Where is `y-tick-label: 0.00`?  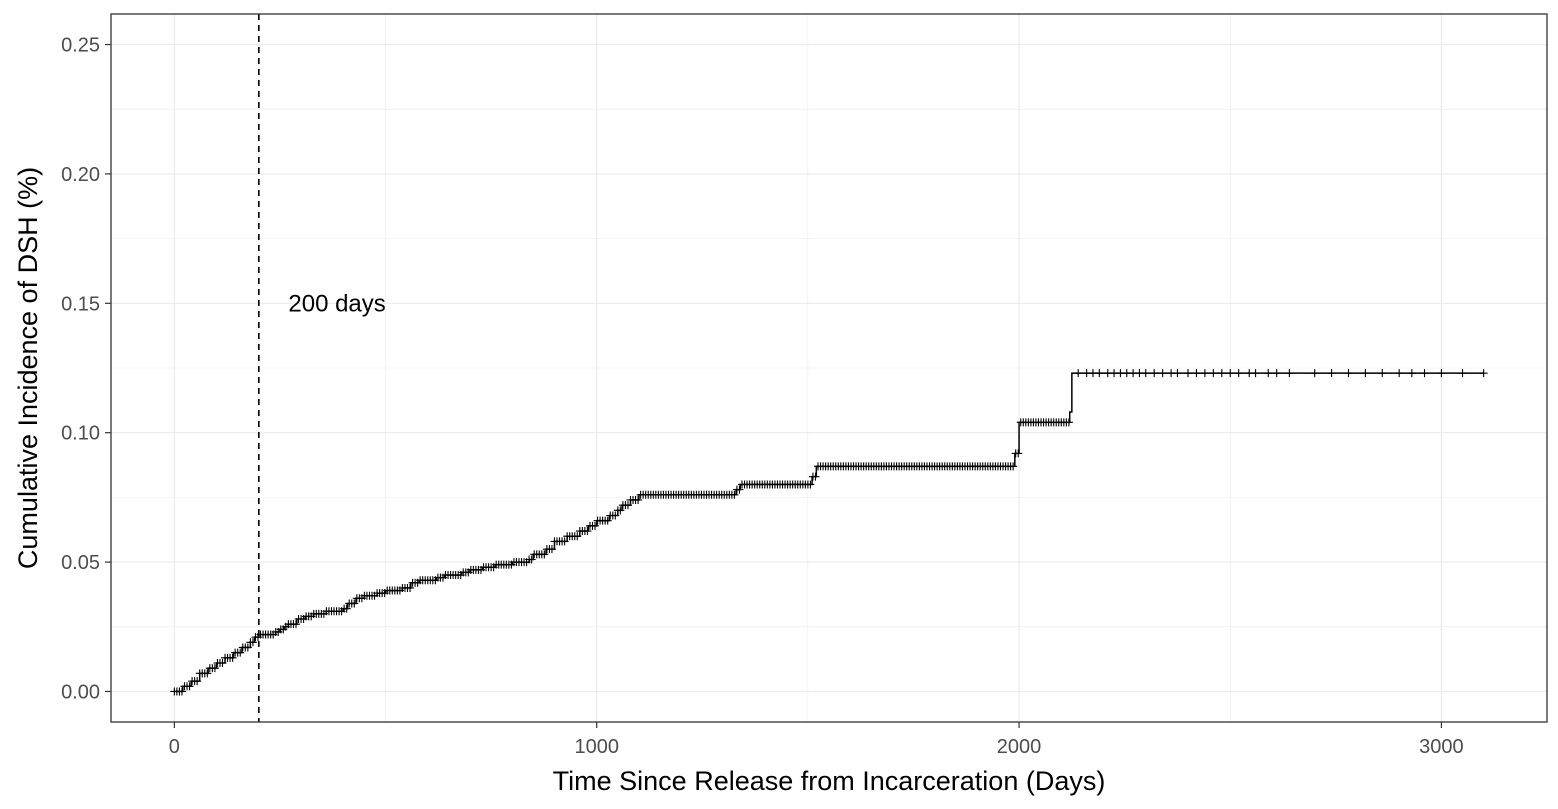
y-tick-label: 0.00 is located at coordinates (80, 692).